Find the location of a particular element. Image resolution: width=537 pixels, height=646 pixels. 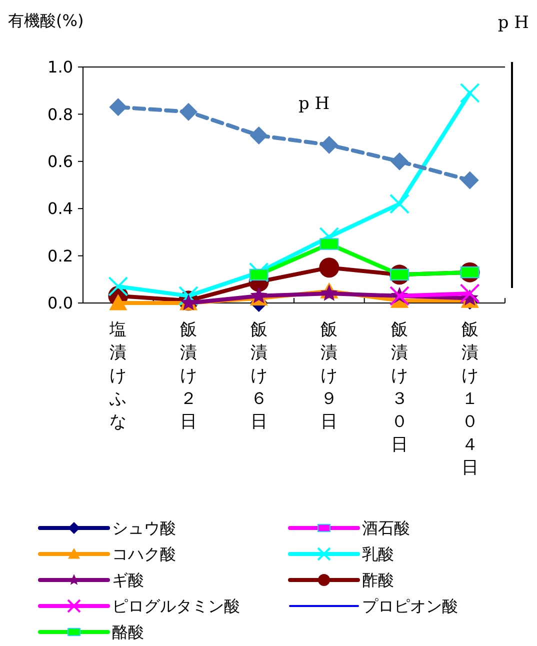

x-tick-label: 飯漬け９日 is located at coordinates (329, 376).